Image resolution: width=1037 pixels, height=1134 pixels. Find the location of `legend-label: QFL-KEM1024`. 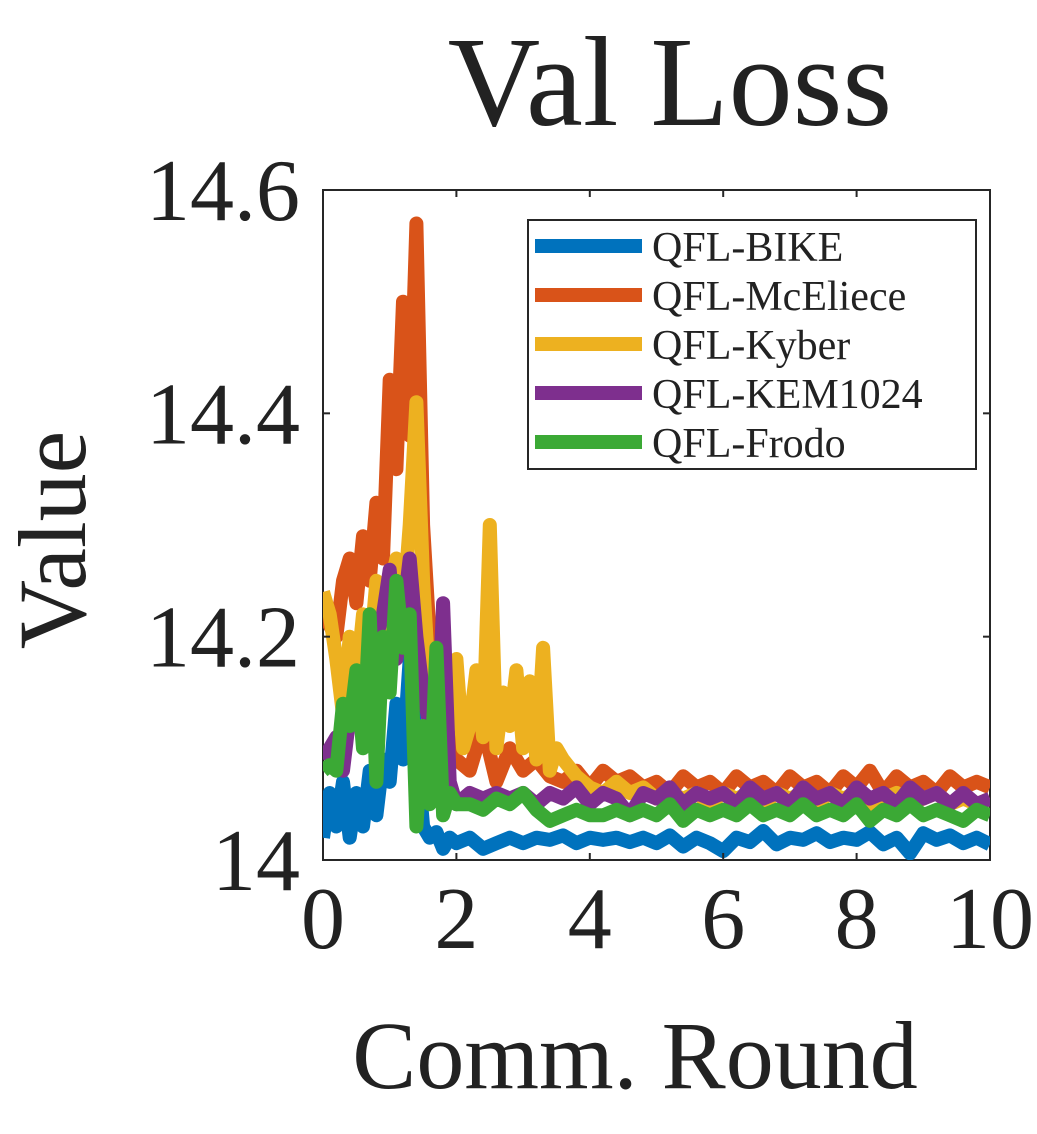

legend-label: QFL-KEM1024 is located at coordinates (787, 395).